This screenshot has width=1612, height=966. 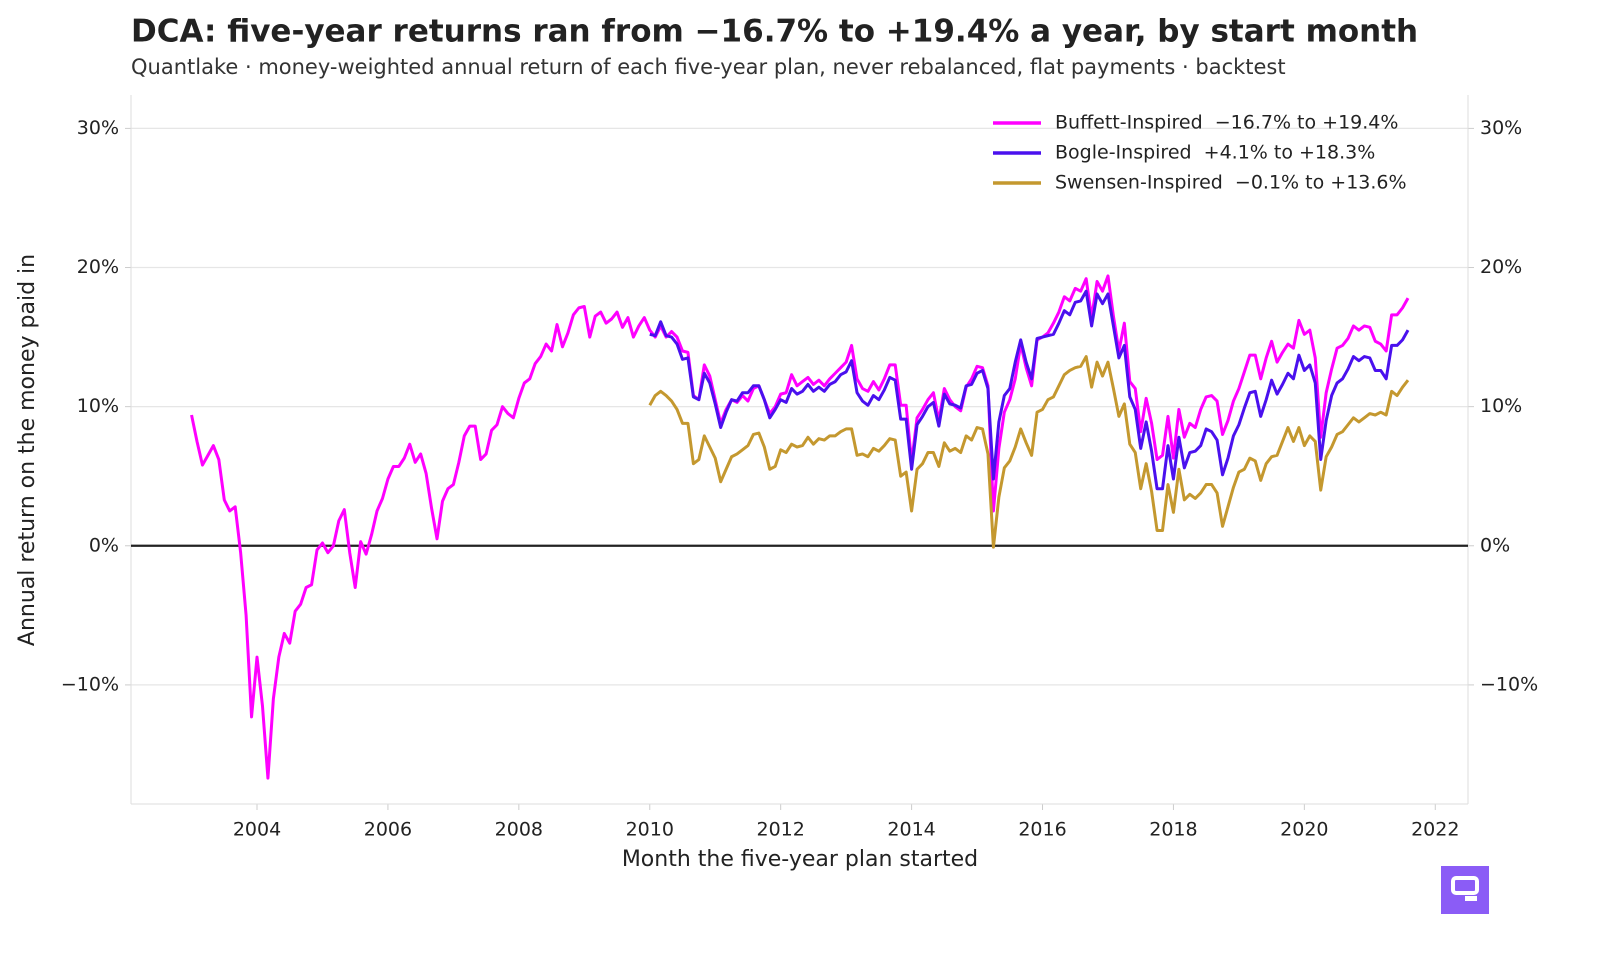 What do you see at coordinates (1501, 128) in the screenshot?
I see `y2-tick-label: 30%` at bounding box center [1501, 128].